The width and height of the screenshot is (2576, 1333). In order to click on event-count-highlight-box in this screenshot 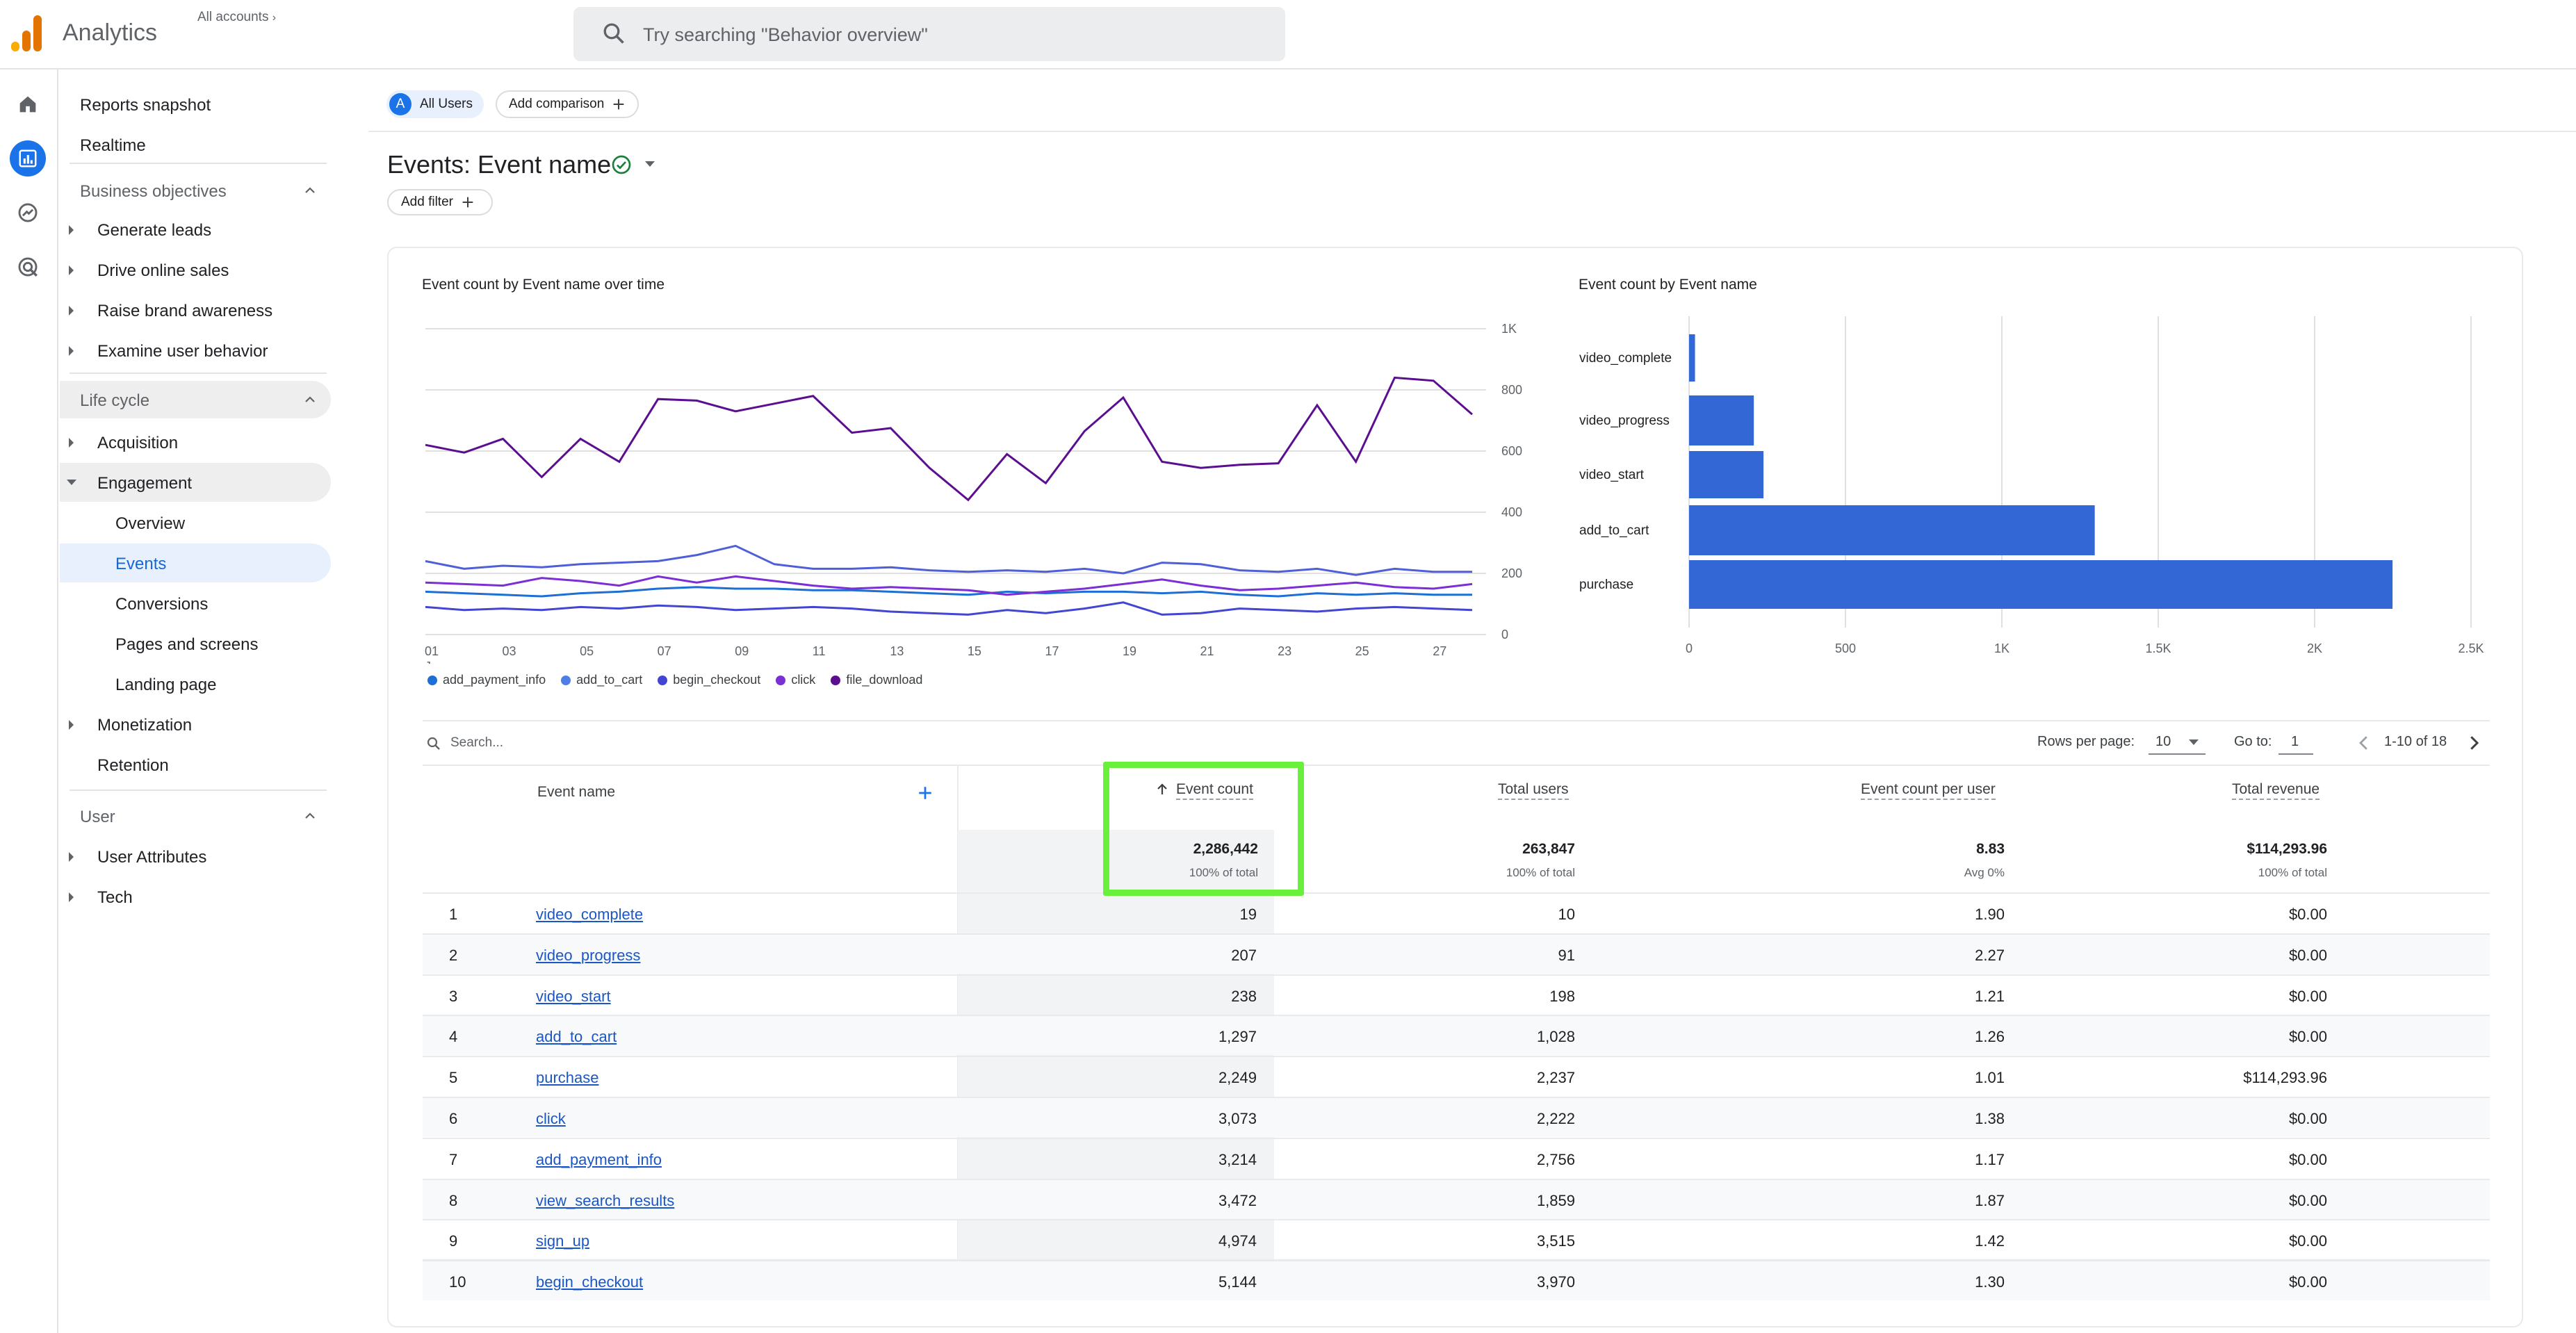, I will do `click(1203, 829)`.